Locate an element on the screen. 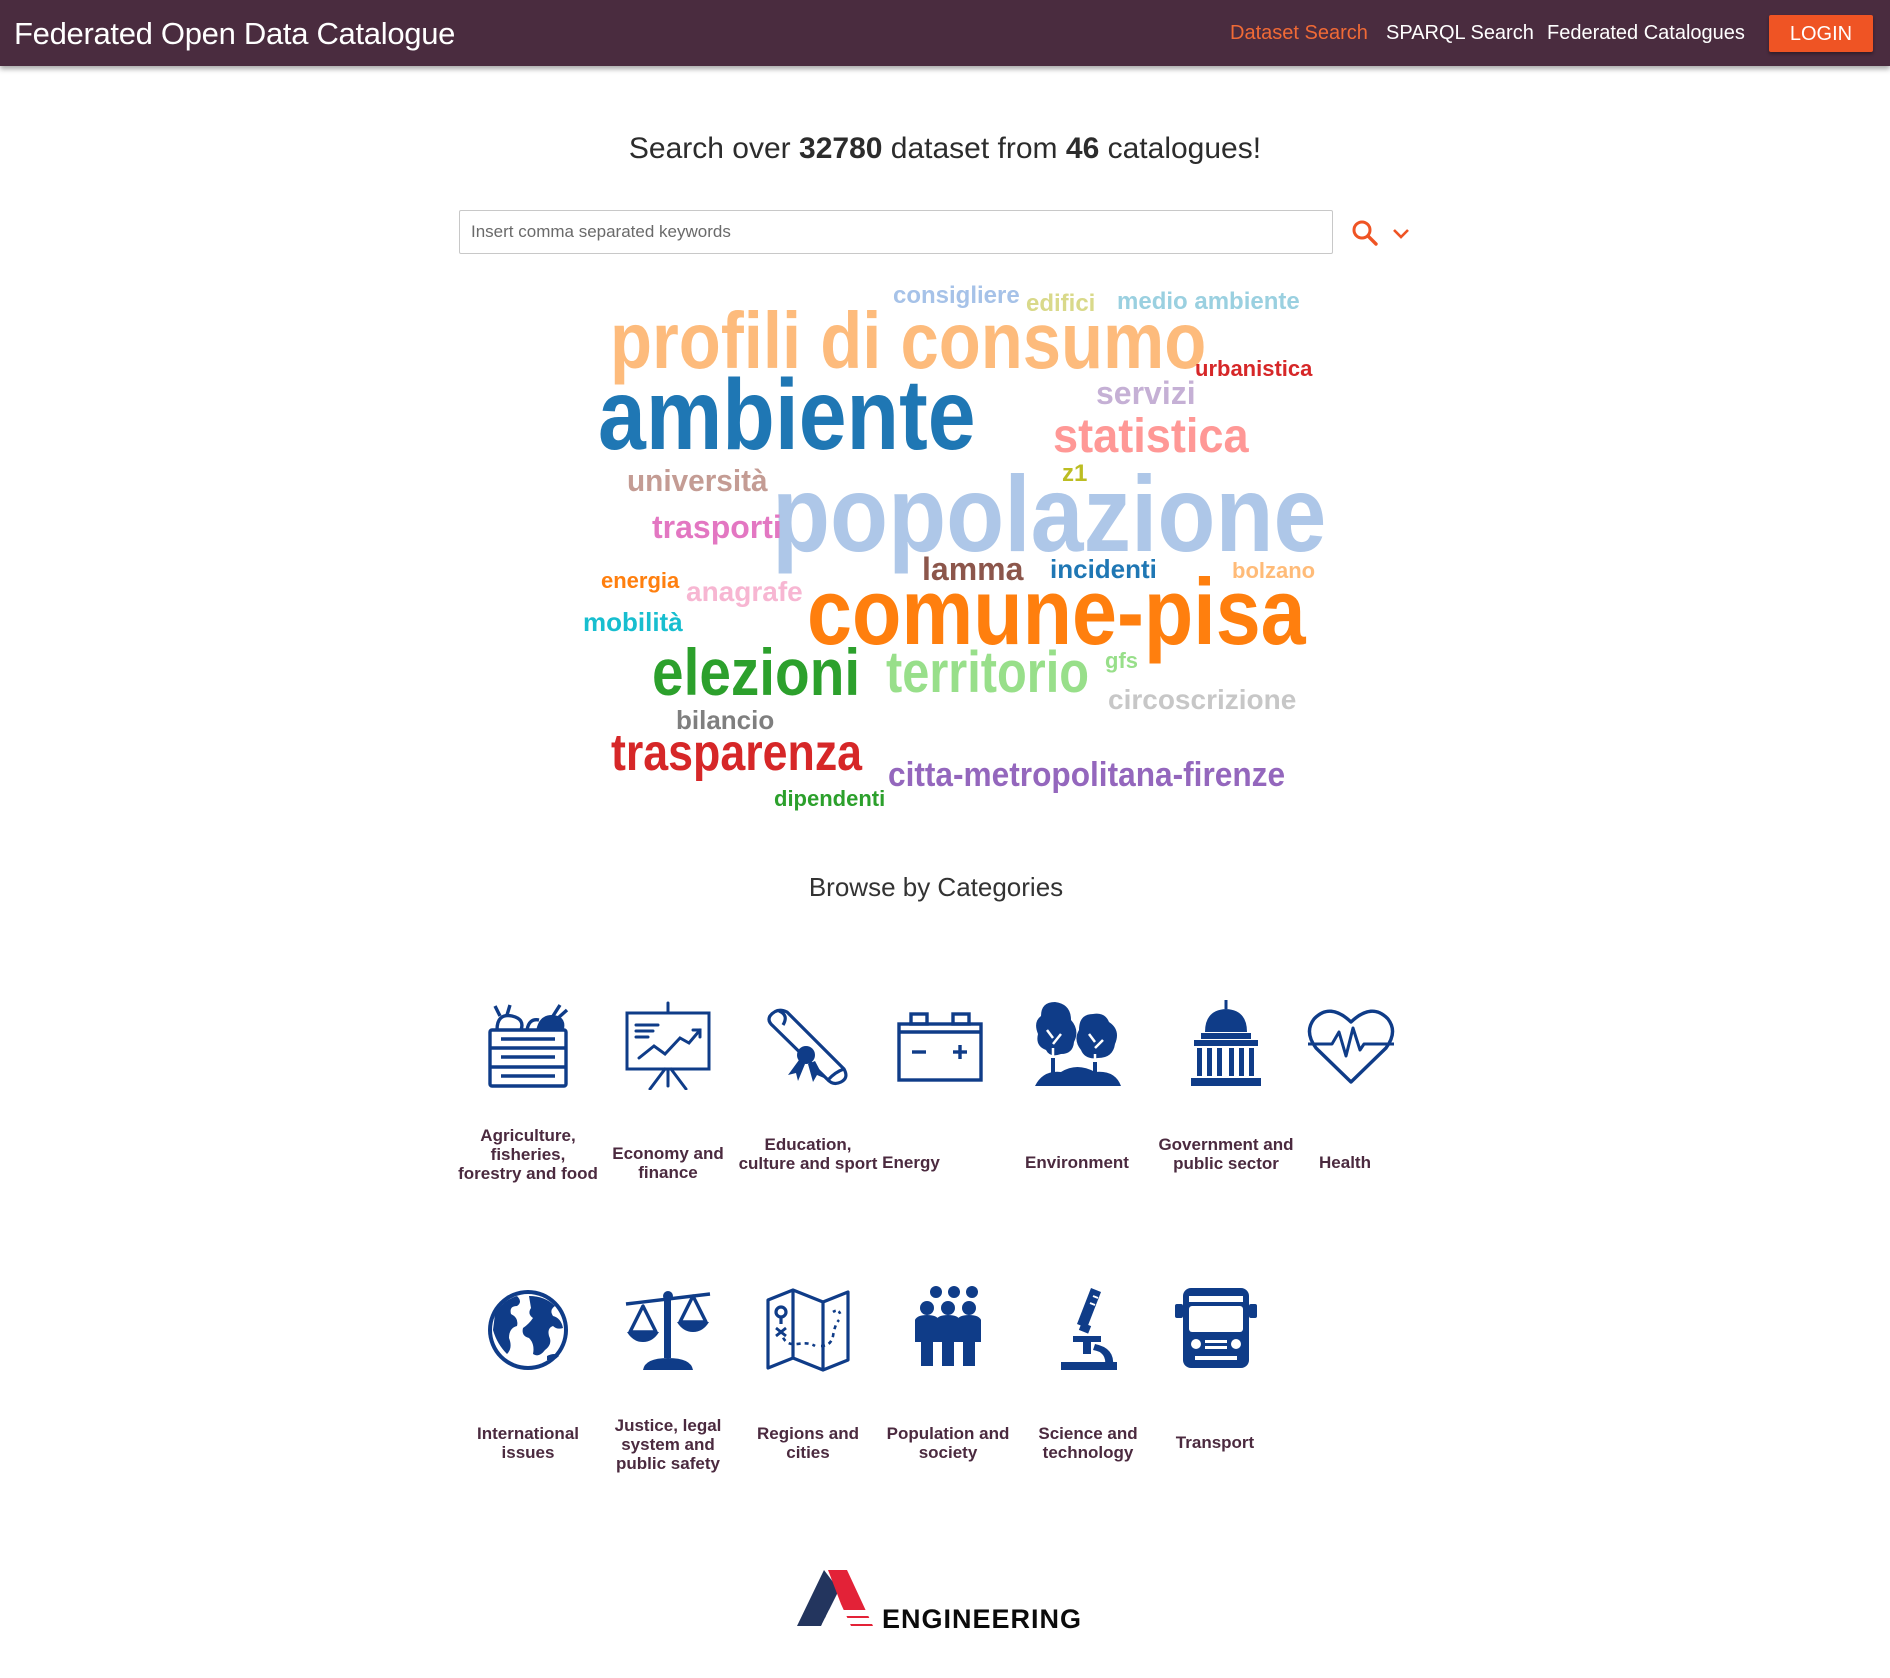  globe-icon is located at coordinates (528, 1330).